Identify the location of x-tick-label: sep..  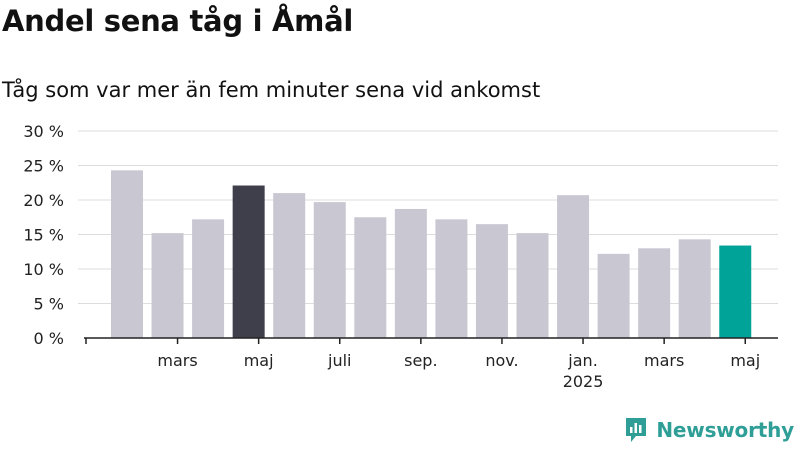
(420, 360).